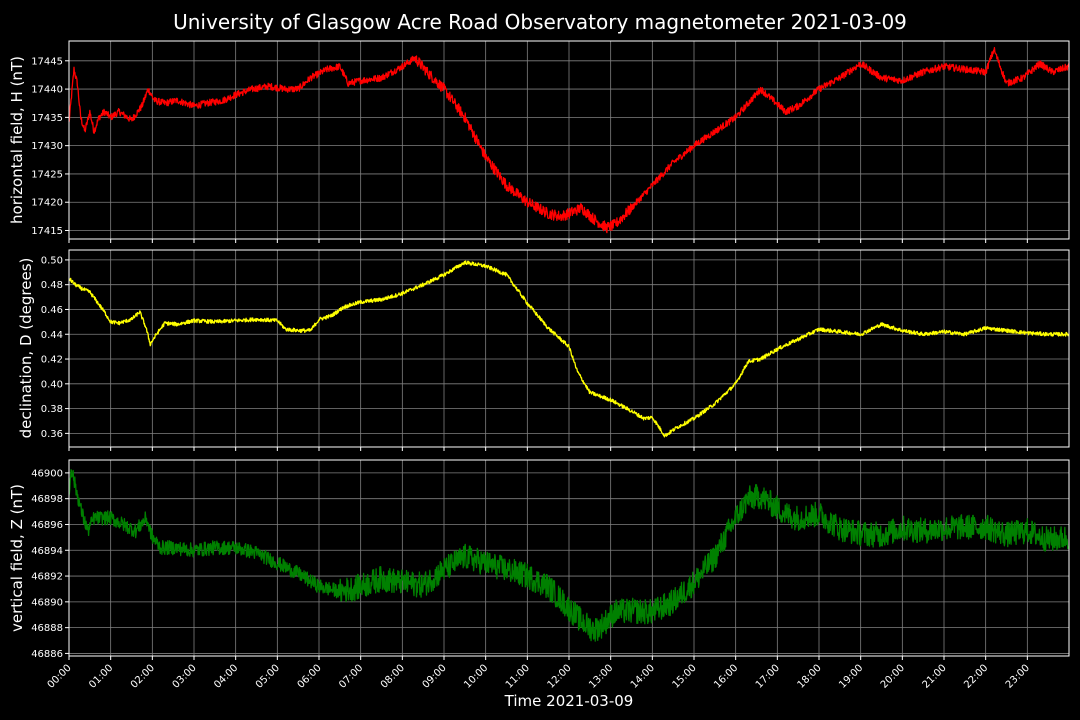 The image size is (1080, 720). Describe the element at coordinates (52, 310) in the screenshot. I see `y-tick-label: 0.46` at that location.